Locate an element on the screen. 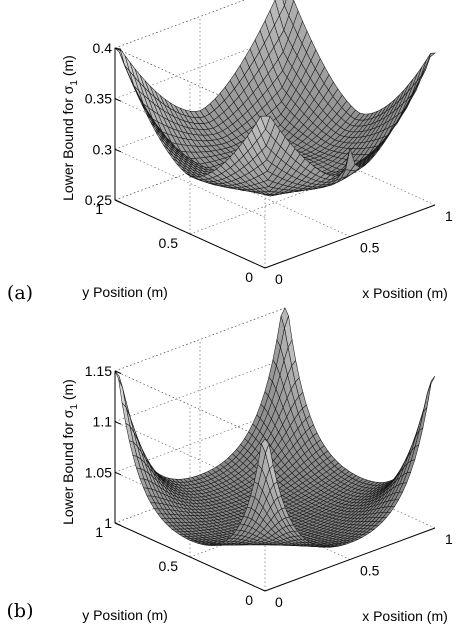 This screenshot has height=630, width=474. z-tick-label: 0.25 is located at coordinates (98, 200).